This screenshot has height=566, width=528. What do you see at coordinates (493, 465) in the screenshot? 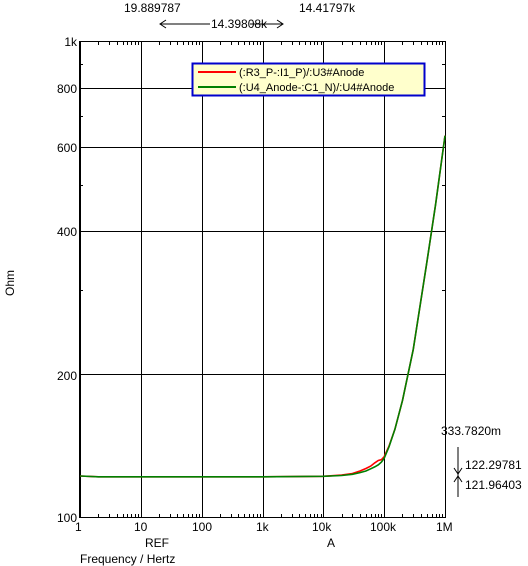
I see `measurement-value-1: 122.29781` at bounding box center [493, 465].